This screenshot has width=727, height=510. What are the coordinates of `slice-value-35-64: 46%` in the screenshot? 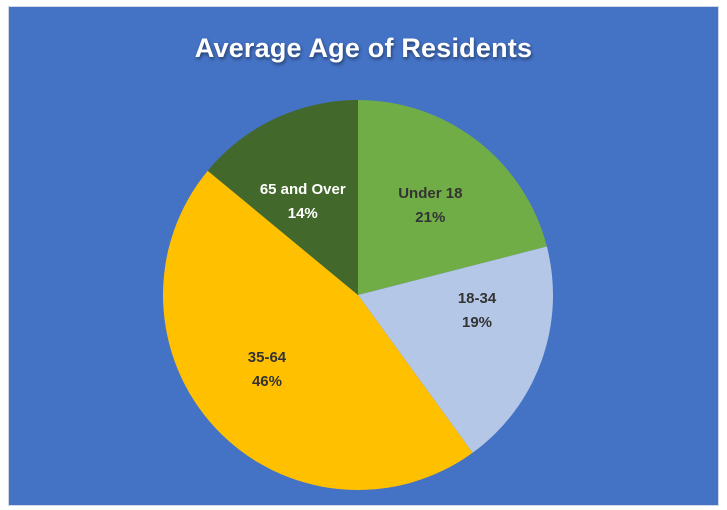 It's located at (267, 381).